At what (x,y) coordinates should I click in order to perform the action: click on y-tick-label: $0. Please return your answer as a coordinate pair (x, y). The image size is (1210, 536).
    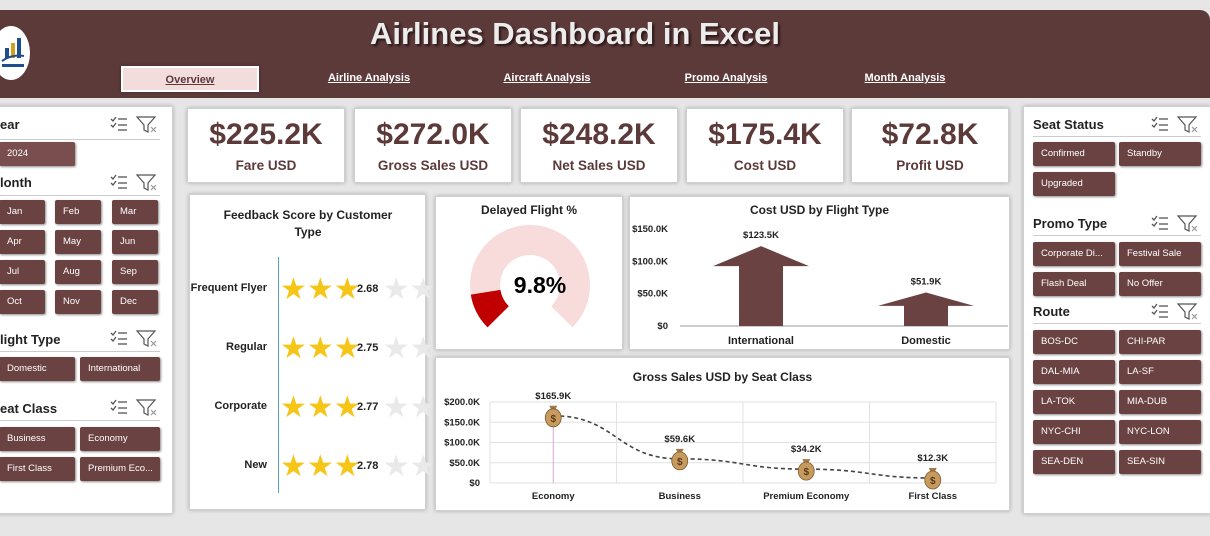
    Looking at the image, I should click on (662, 326).